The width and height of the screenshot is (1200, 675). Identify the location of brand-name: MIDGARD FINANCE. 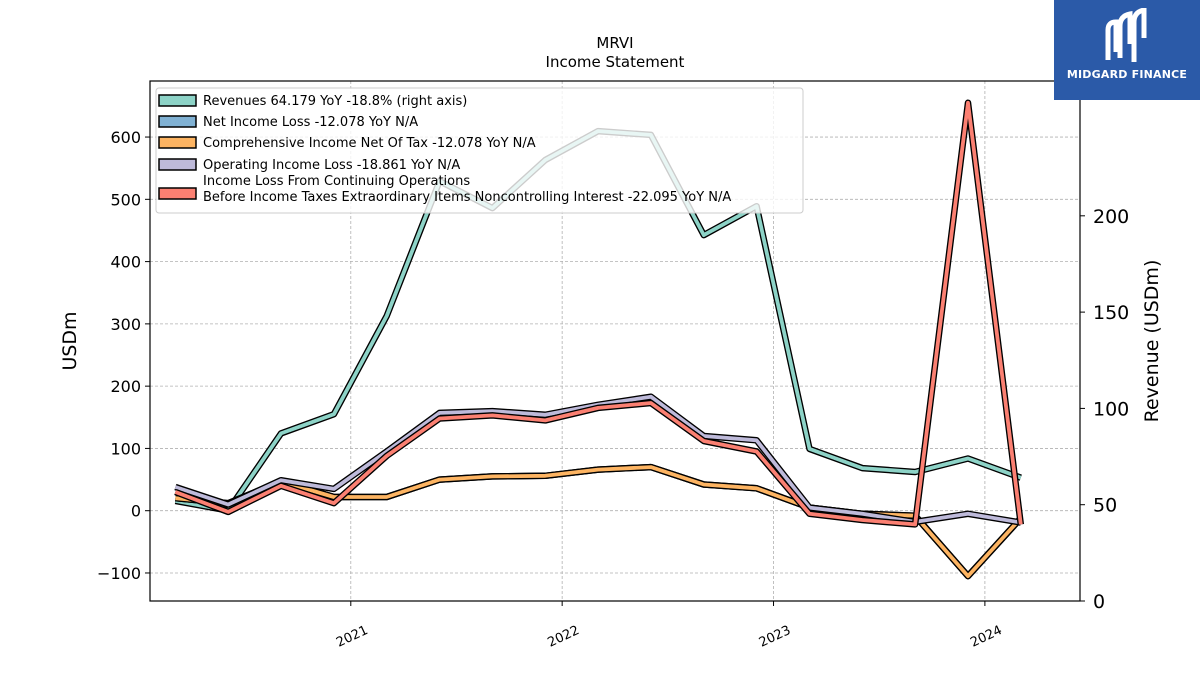
(1127, 74).